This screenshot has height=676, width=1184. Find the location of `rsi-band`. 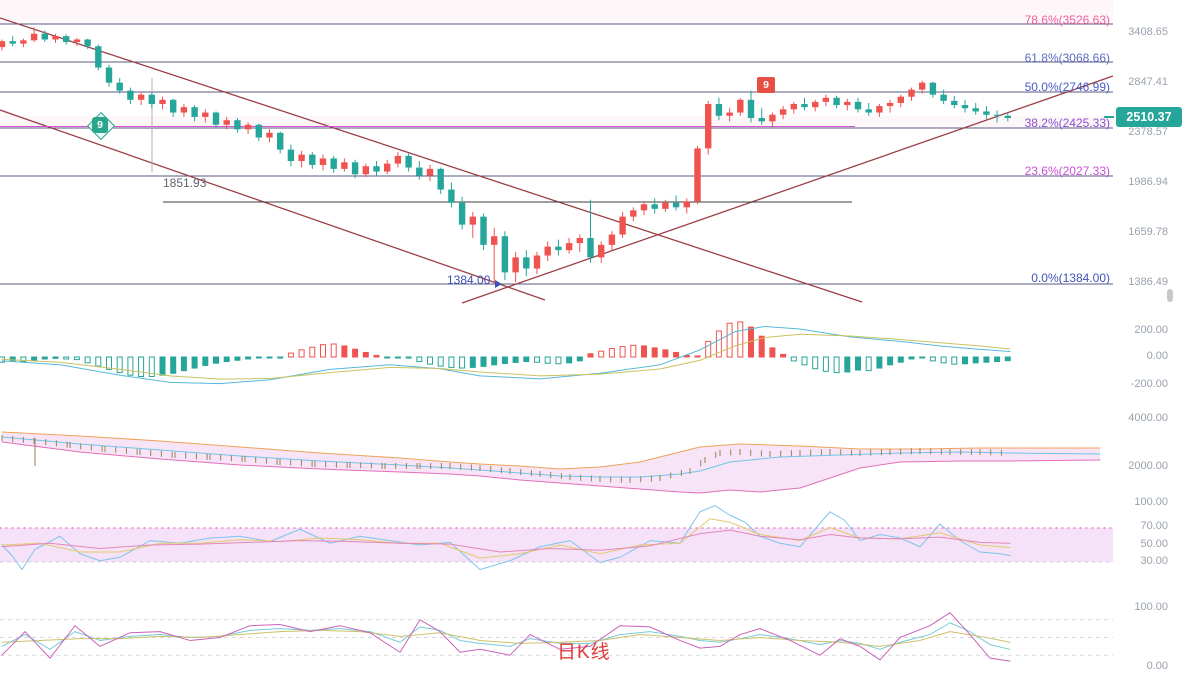

rsi-band is located at coordinates (556, 545).